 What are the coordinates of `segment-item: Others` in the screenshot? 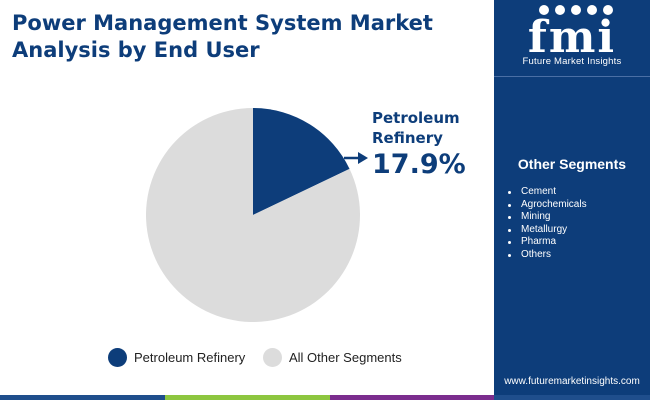 It's located at (547, 255).